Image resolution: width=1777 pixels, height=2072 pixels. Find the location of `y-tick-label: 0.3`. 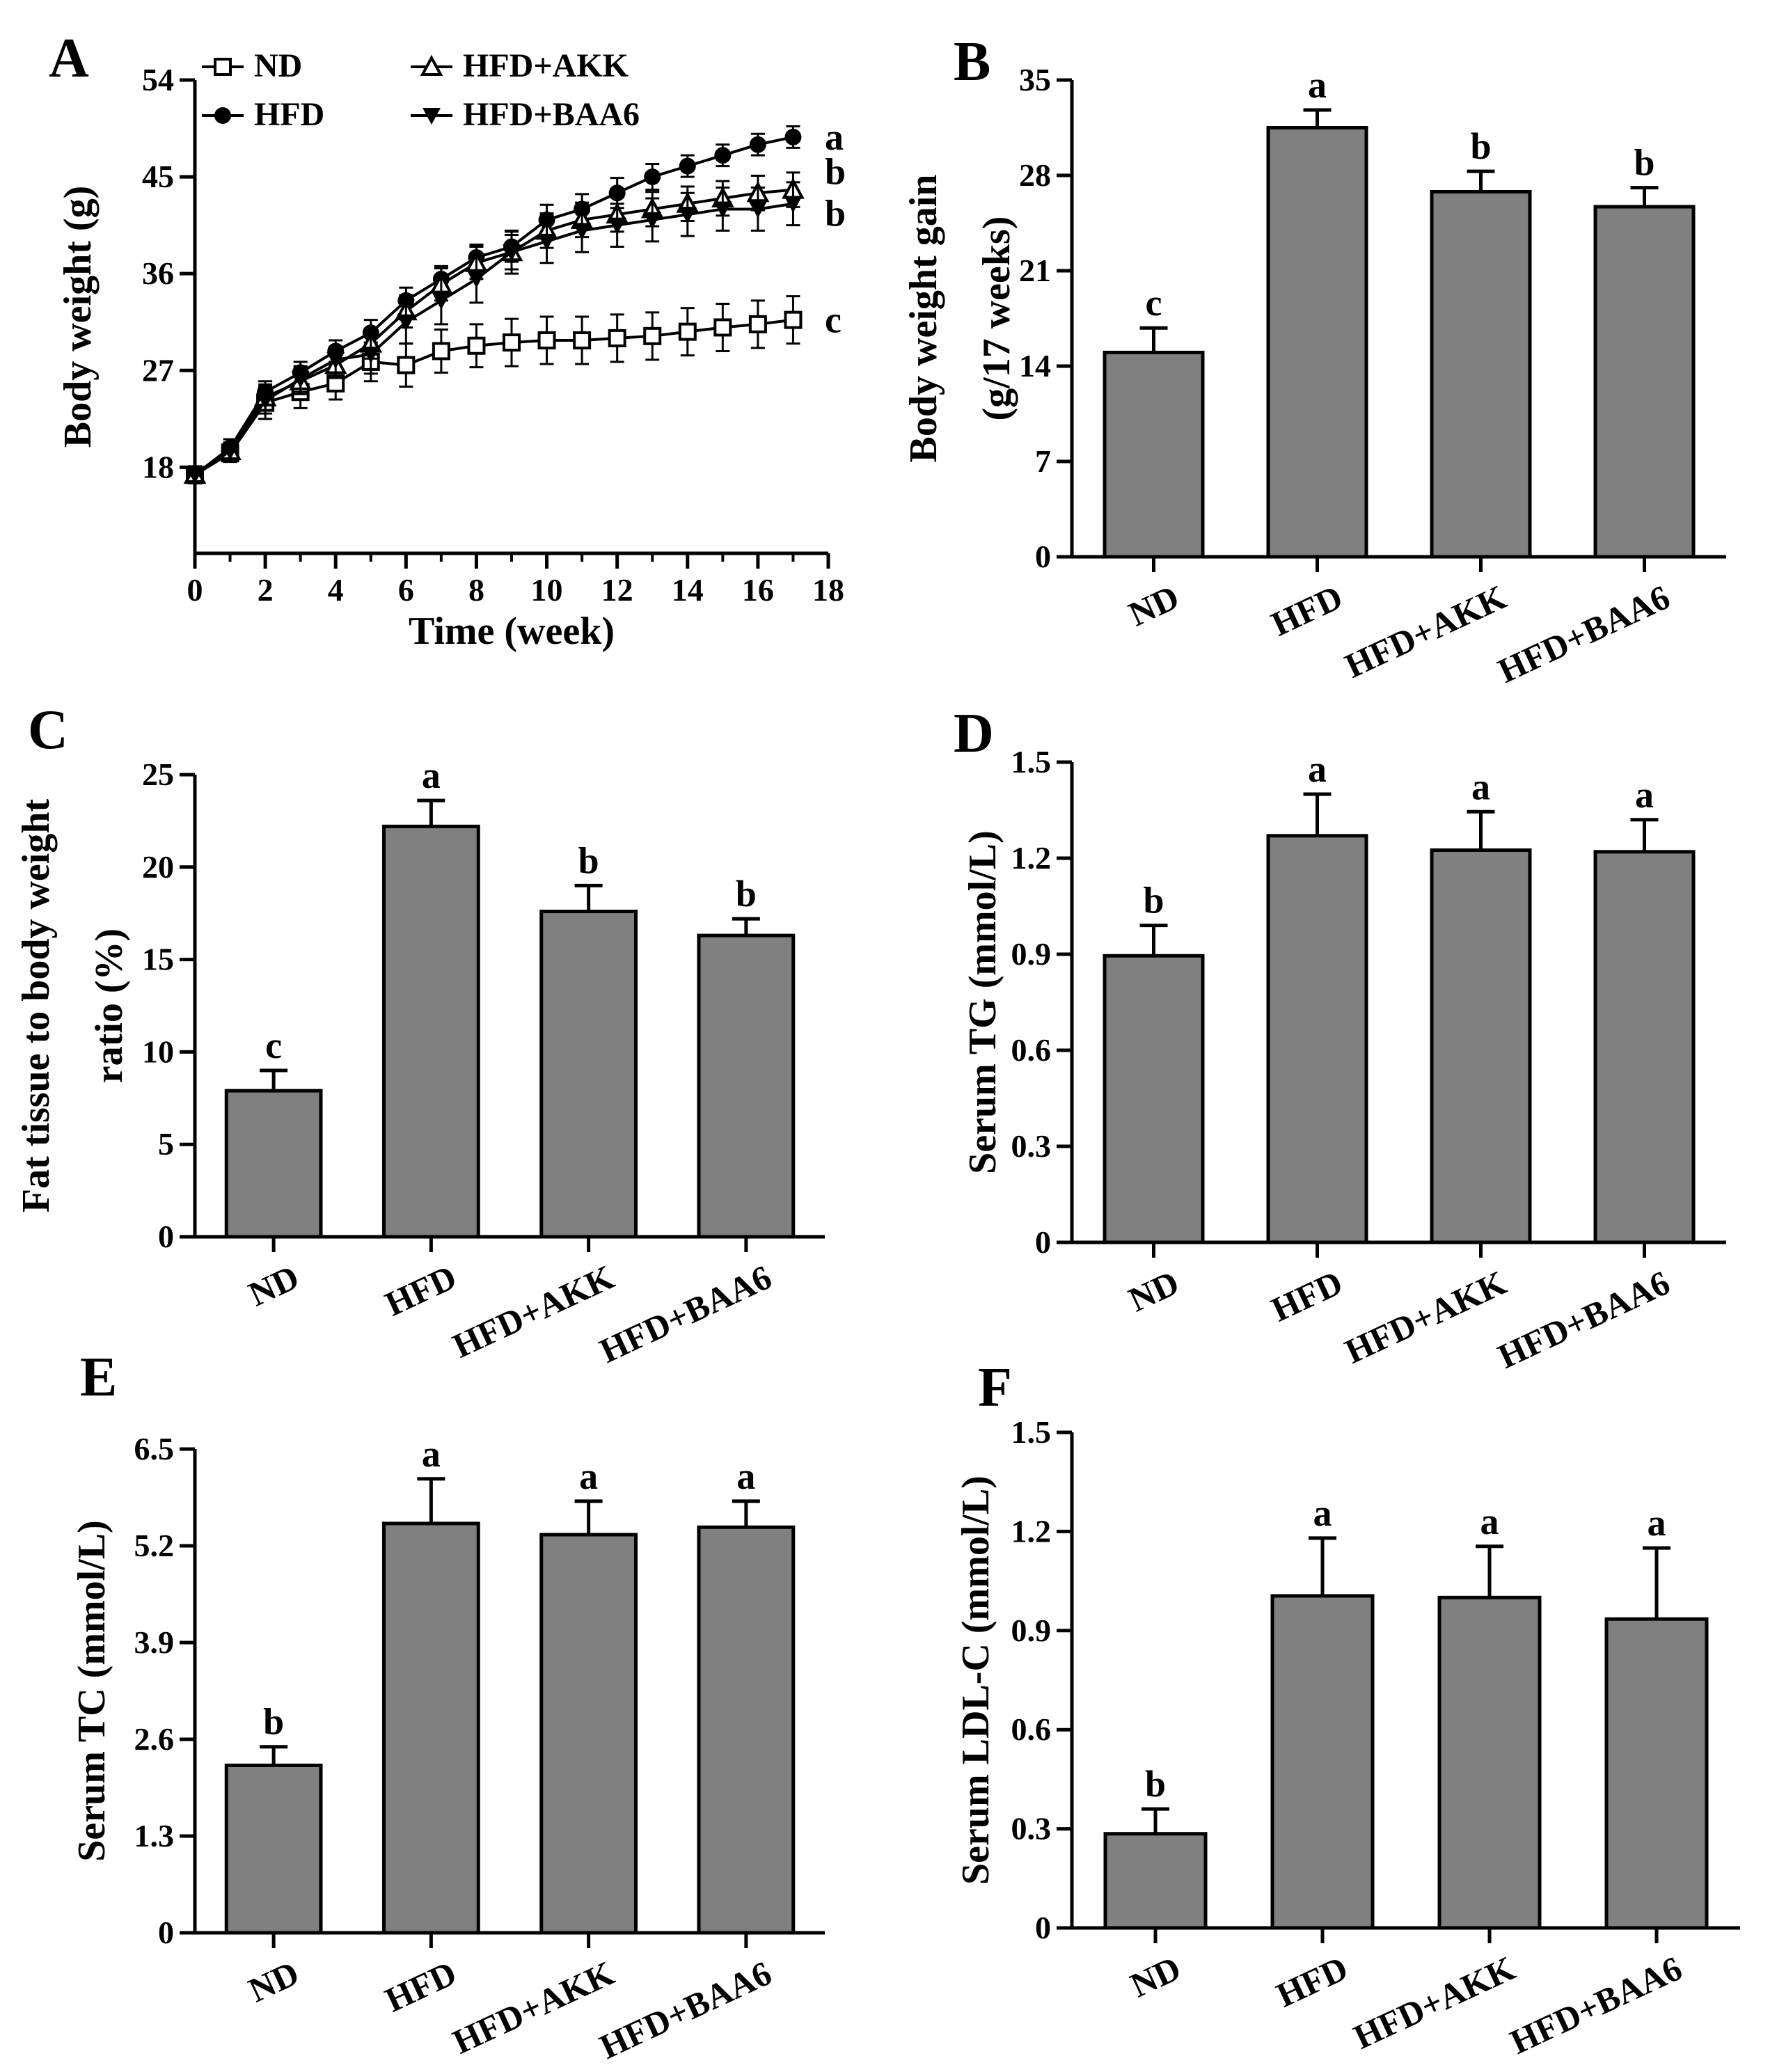

y-tick-label: 0.3 is located at coordinates (1031, 1828).